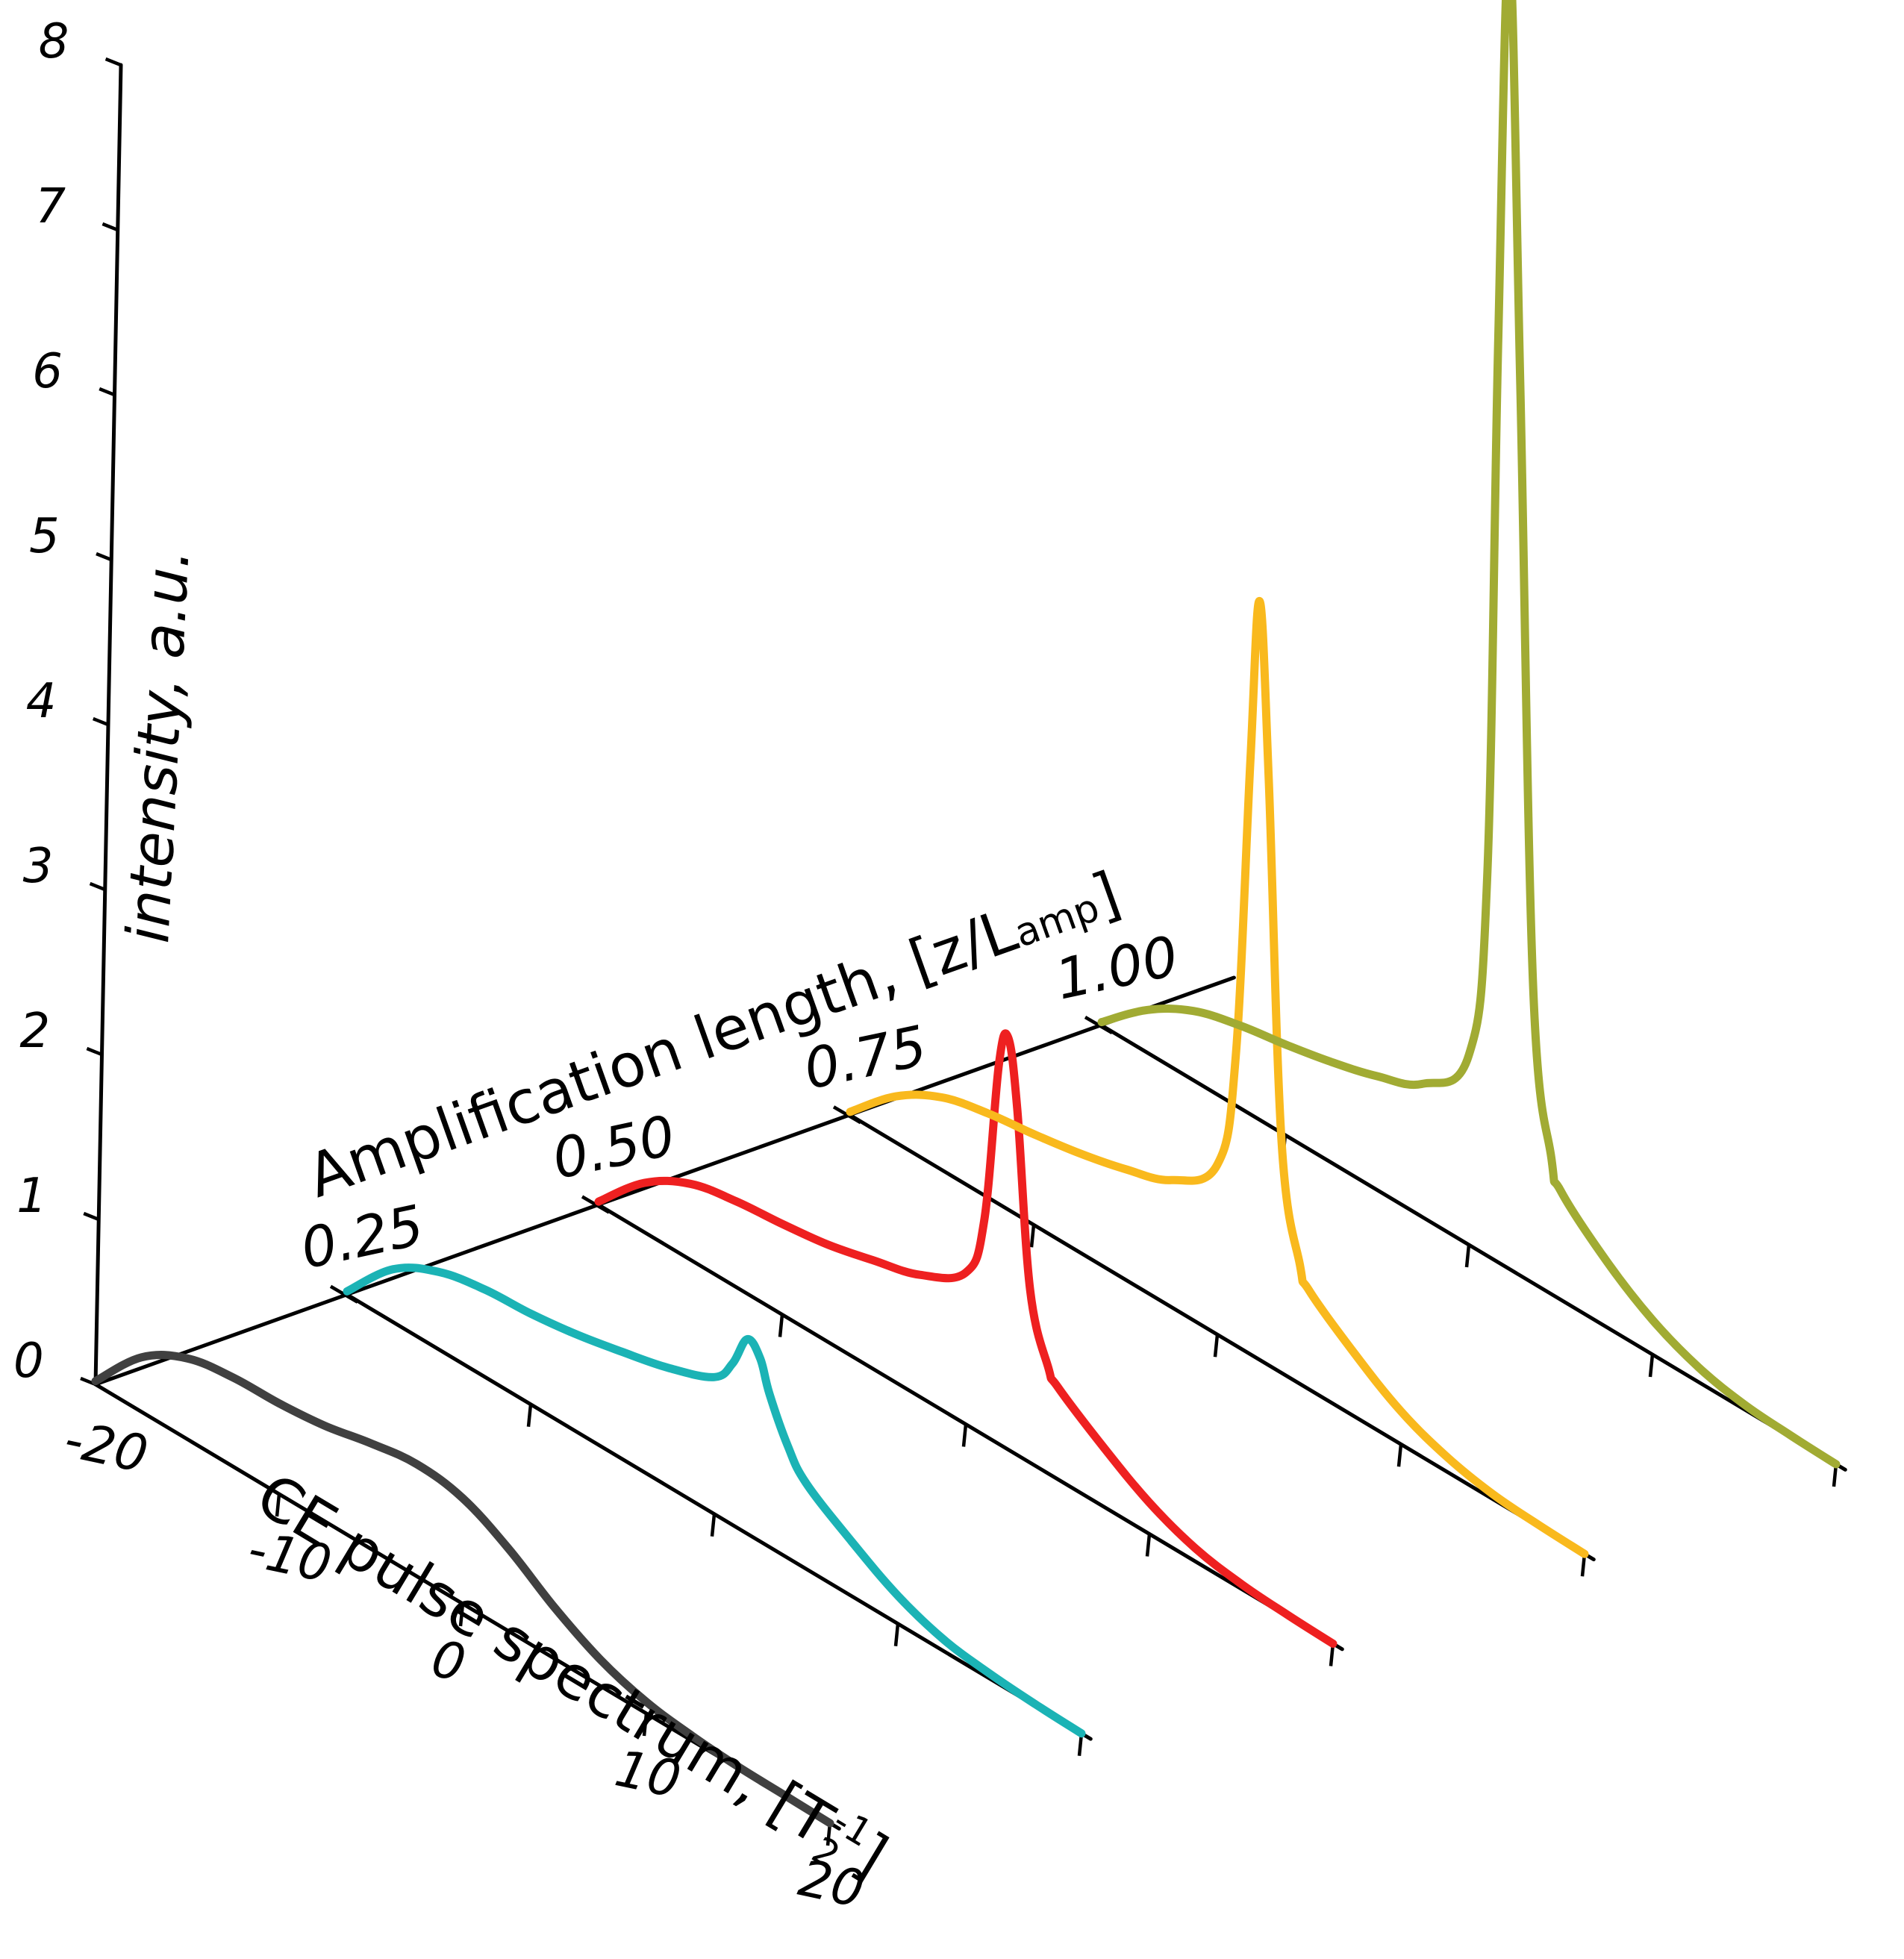  Describe the element at coordinates (545, 1659) in the screenshot. I see `x-axis-title-main: CE pulse spectrum, [T` at that location.